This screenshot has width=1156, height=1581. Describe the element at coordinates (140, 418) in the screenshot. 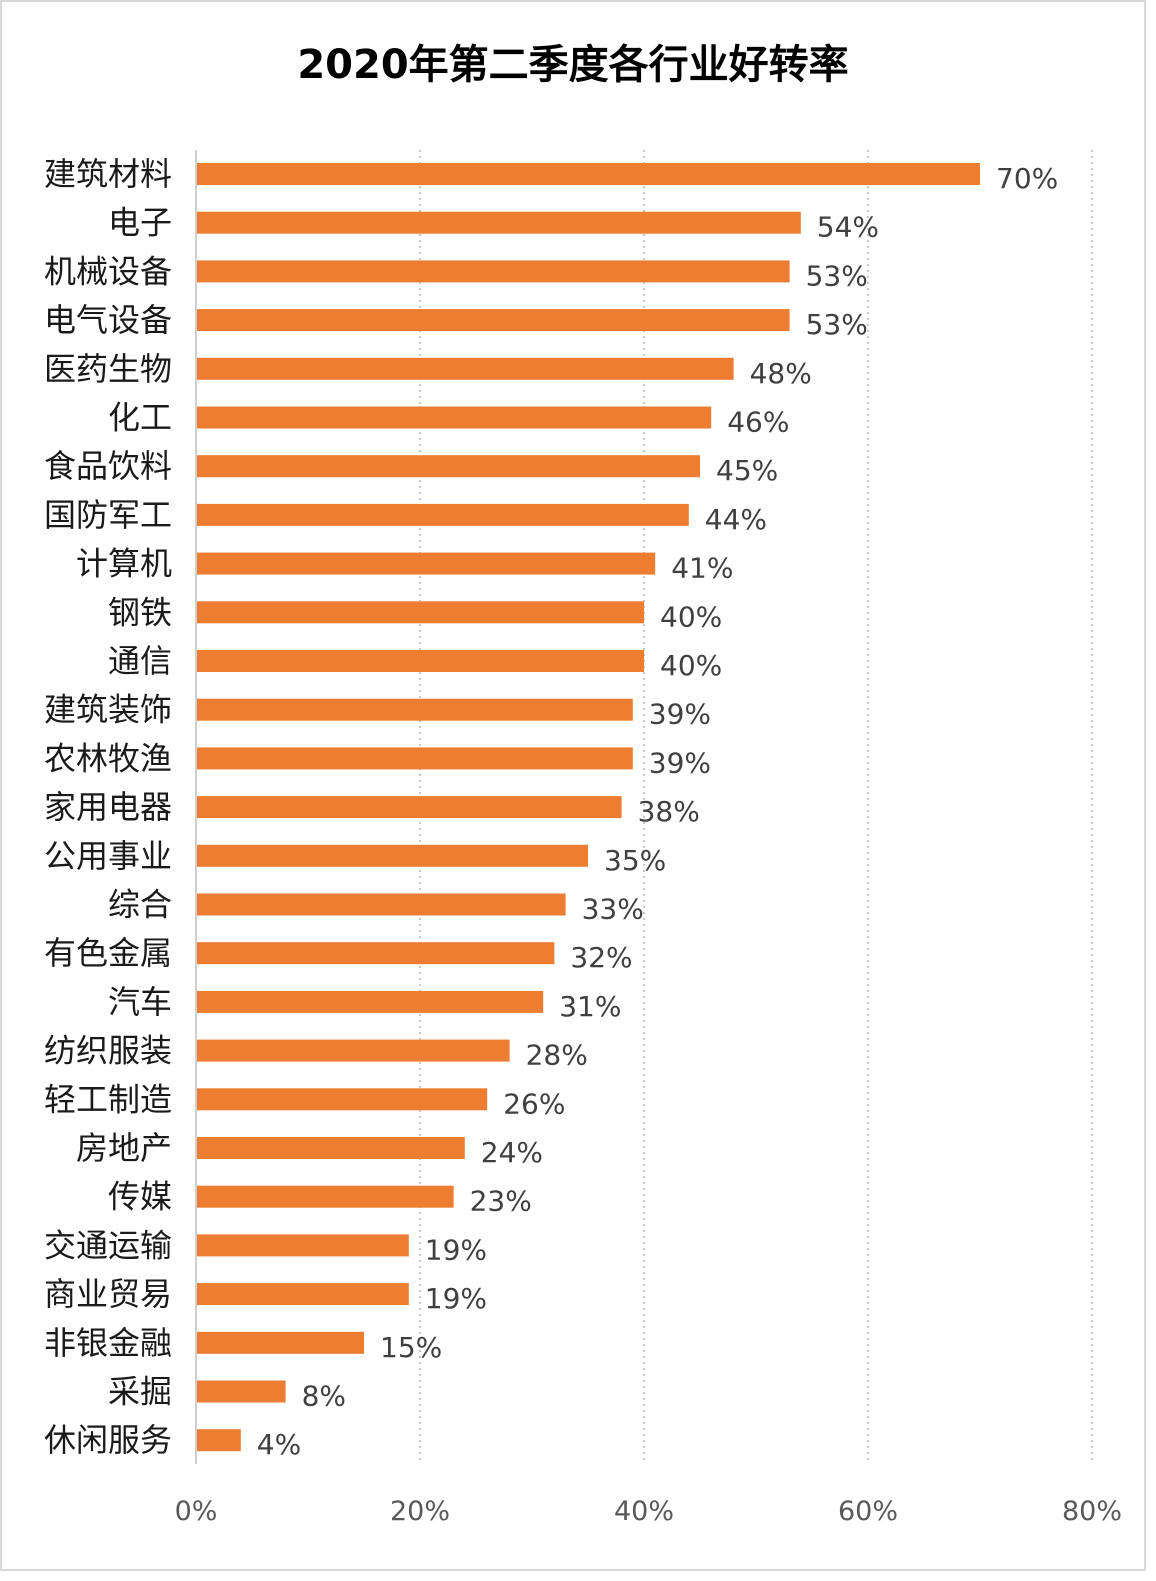

I see `category-label: 化工` at that location.